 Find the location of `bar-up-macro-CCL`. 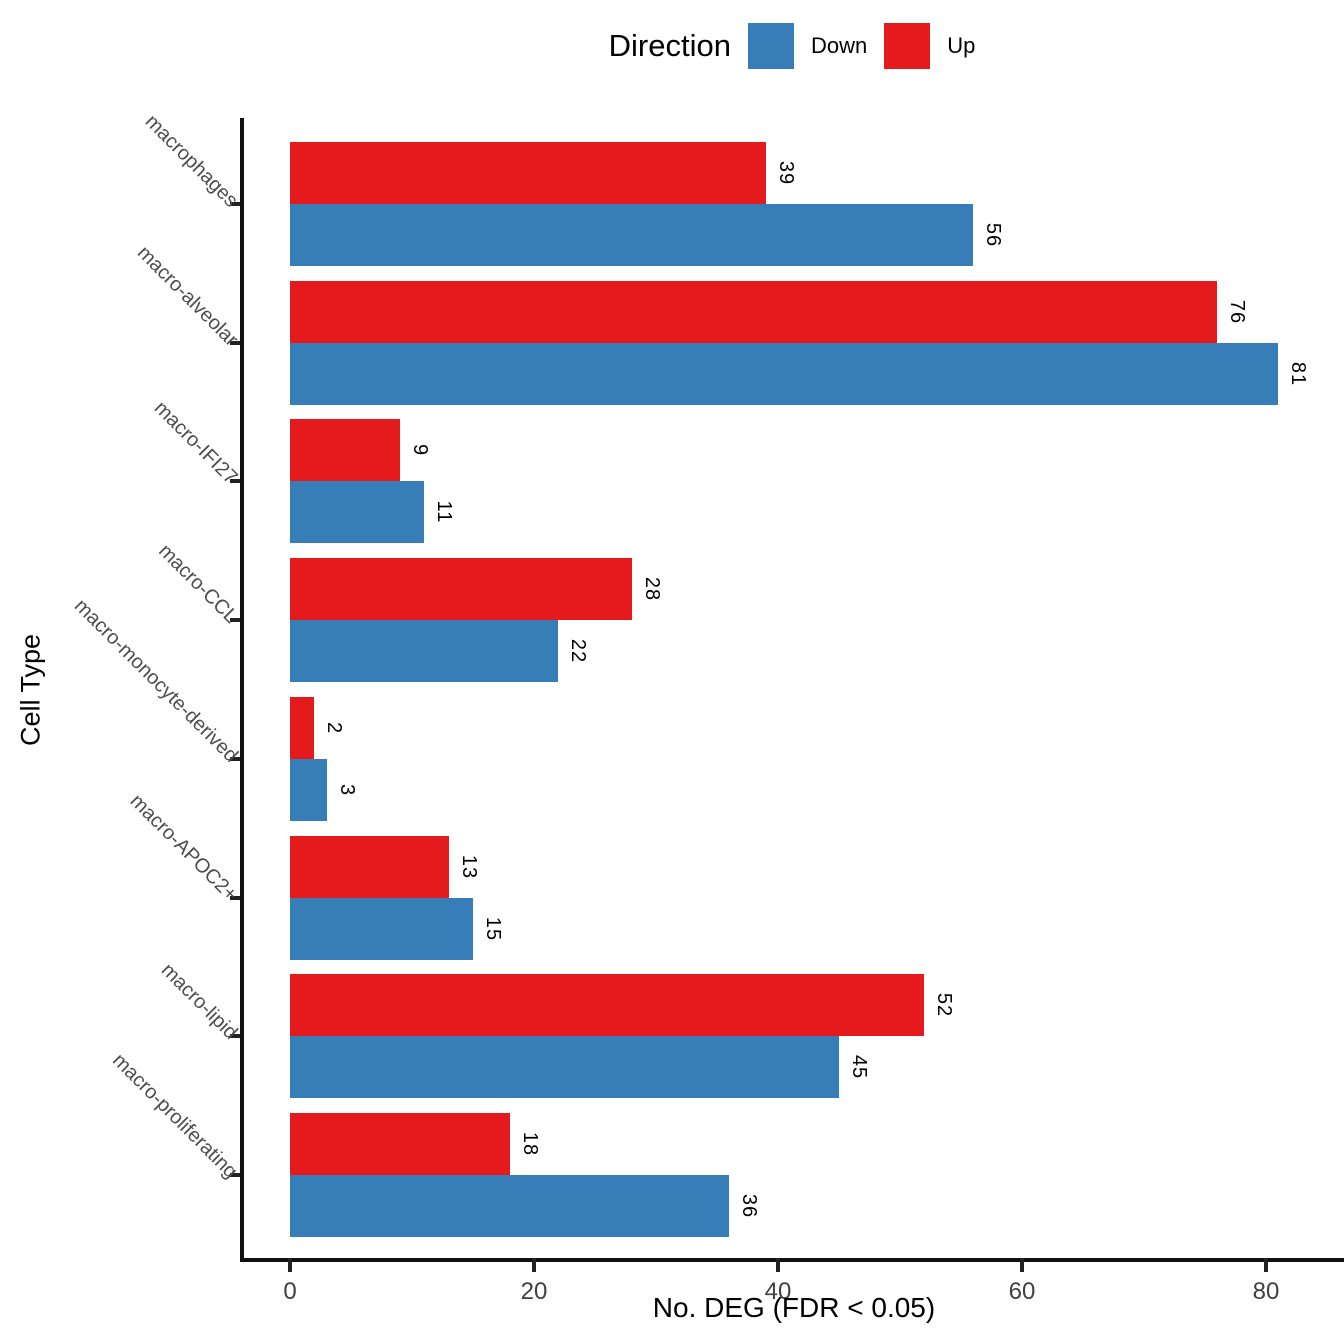

bar-up-macro-CCL is located at coordinates (461, 589).